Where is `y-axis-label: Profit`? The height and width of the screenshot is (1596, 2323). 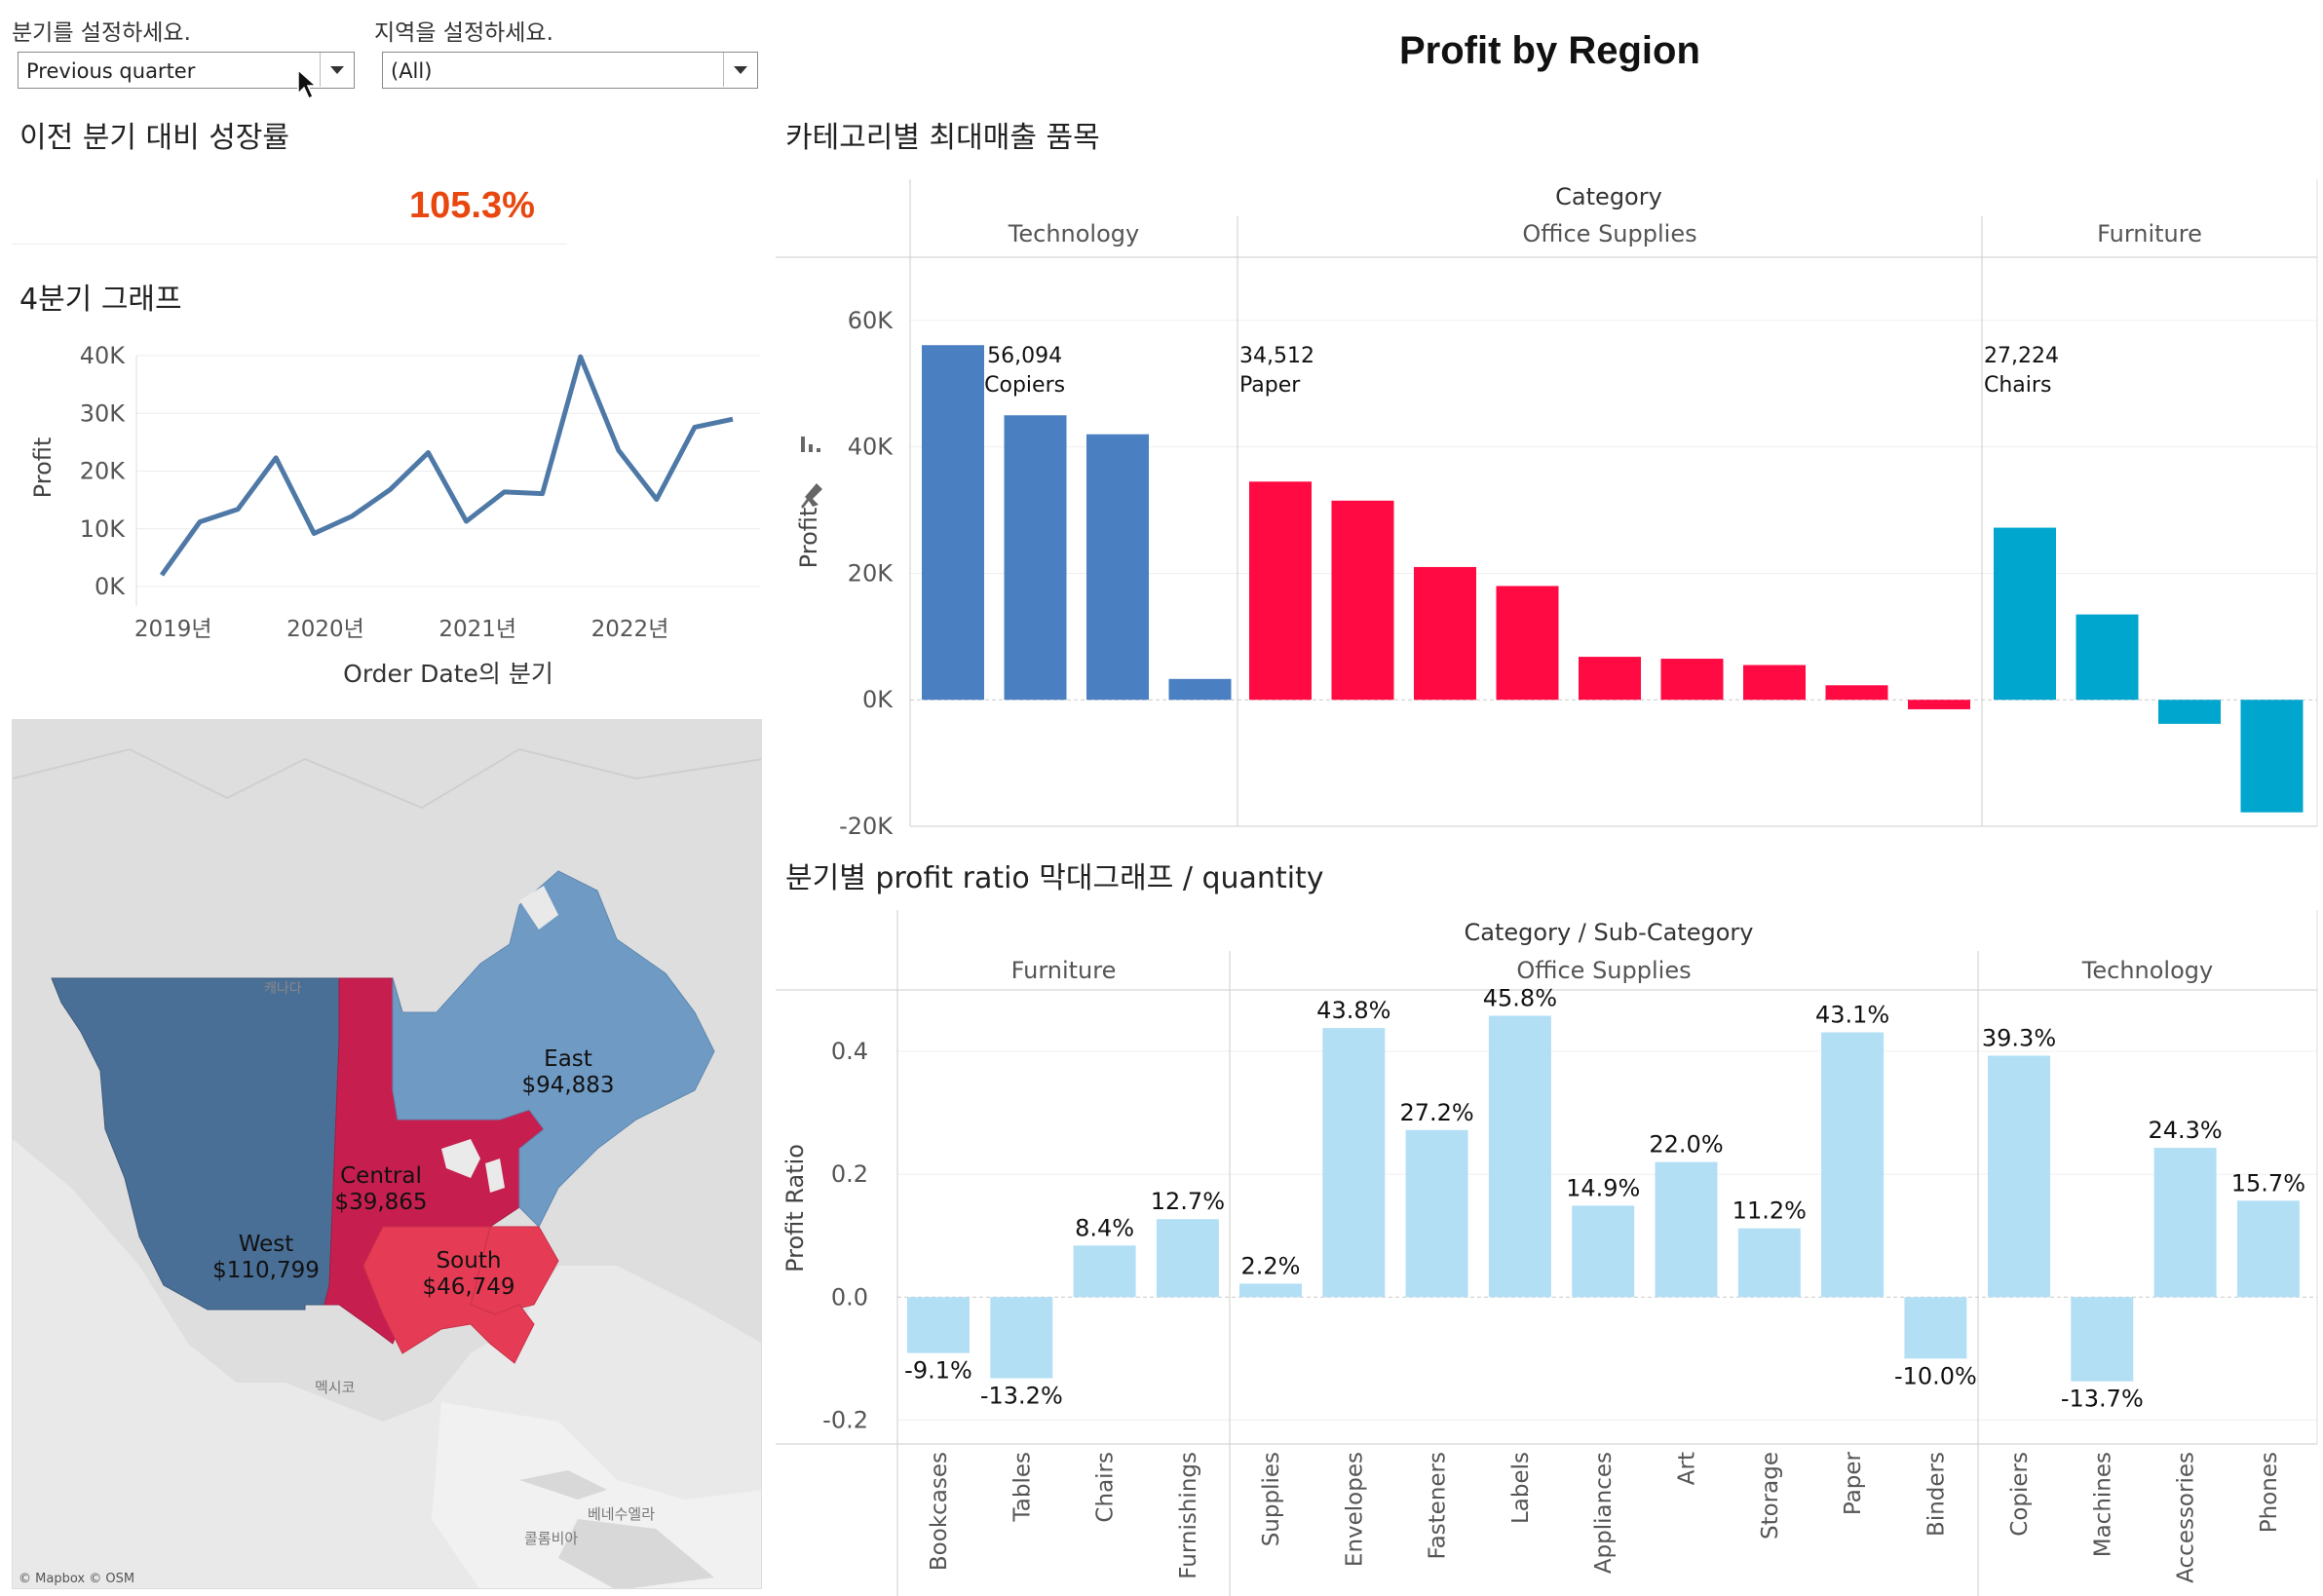 y-axis-label: Profit is located at coordinates (43, 468).